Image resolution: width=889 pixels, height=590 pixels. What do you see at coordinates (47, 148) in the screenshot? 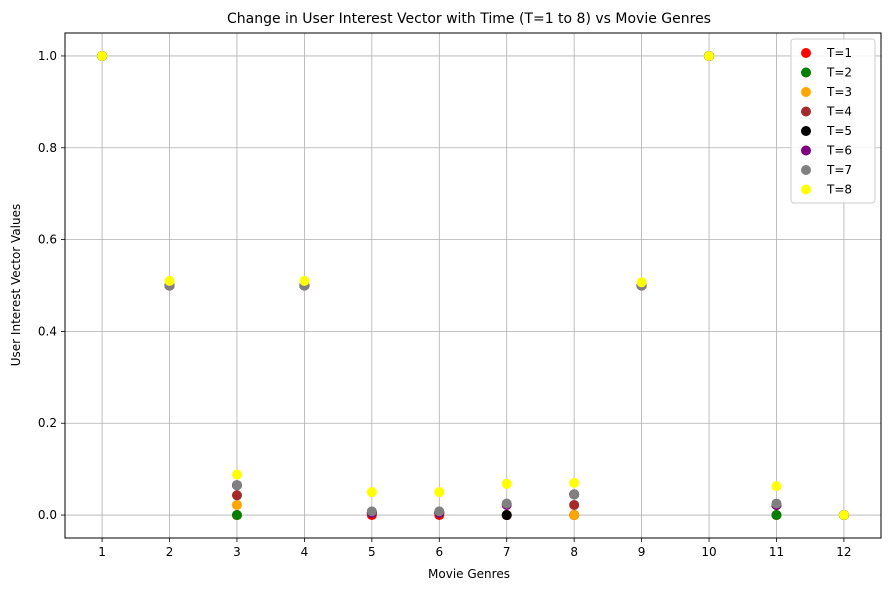
I see `y-tick-label: 0.8` at bounding box center [47, 148].